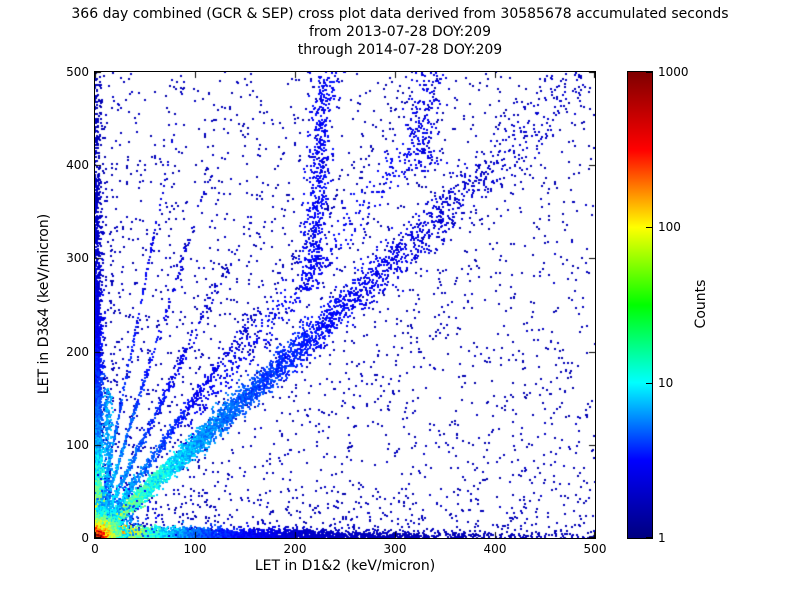 The height and width of the screenshot is (600, 800). What do you see at coordinates (640, 305) in the screenshot?
I see `colorbar` at bounding box center [640, 305].